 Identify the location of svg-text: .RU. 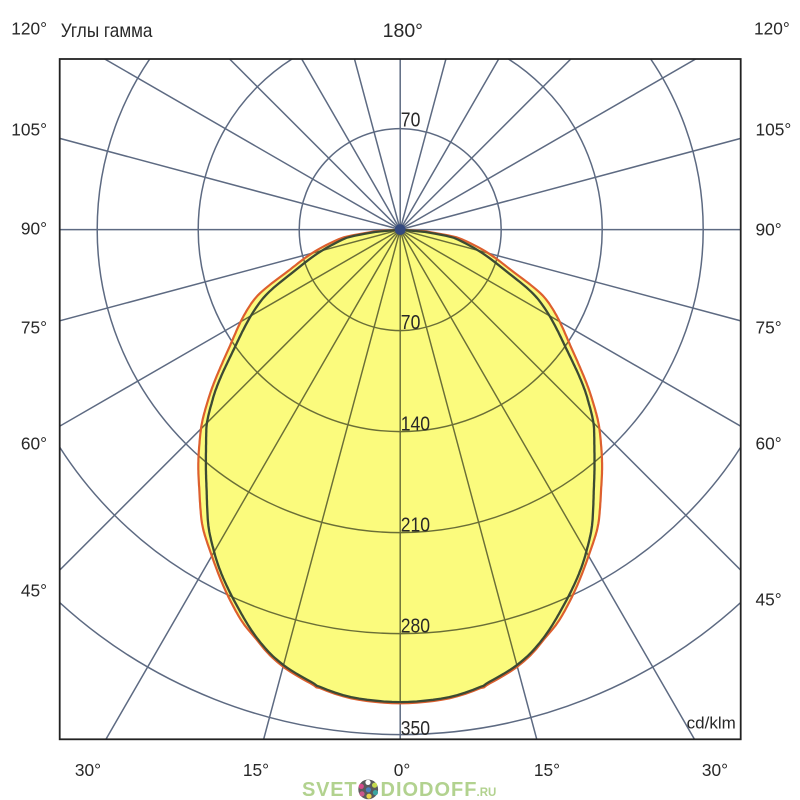
(487, 793).